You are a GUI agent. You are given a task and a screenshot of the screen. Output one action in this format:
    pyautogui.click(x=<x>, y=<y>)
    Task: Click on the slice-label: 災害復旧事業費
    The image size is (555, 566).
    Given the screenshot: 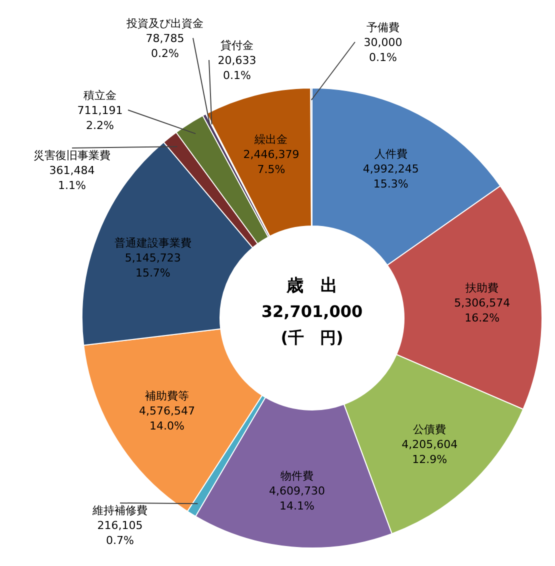 What is the action you would take?
    pyautogui.click(x=72, y=155)
    